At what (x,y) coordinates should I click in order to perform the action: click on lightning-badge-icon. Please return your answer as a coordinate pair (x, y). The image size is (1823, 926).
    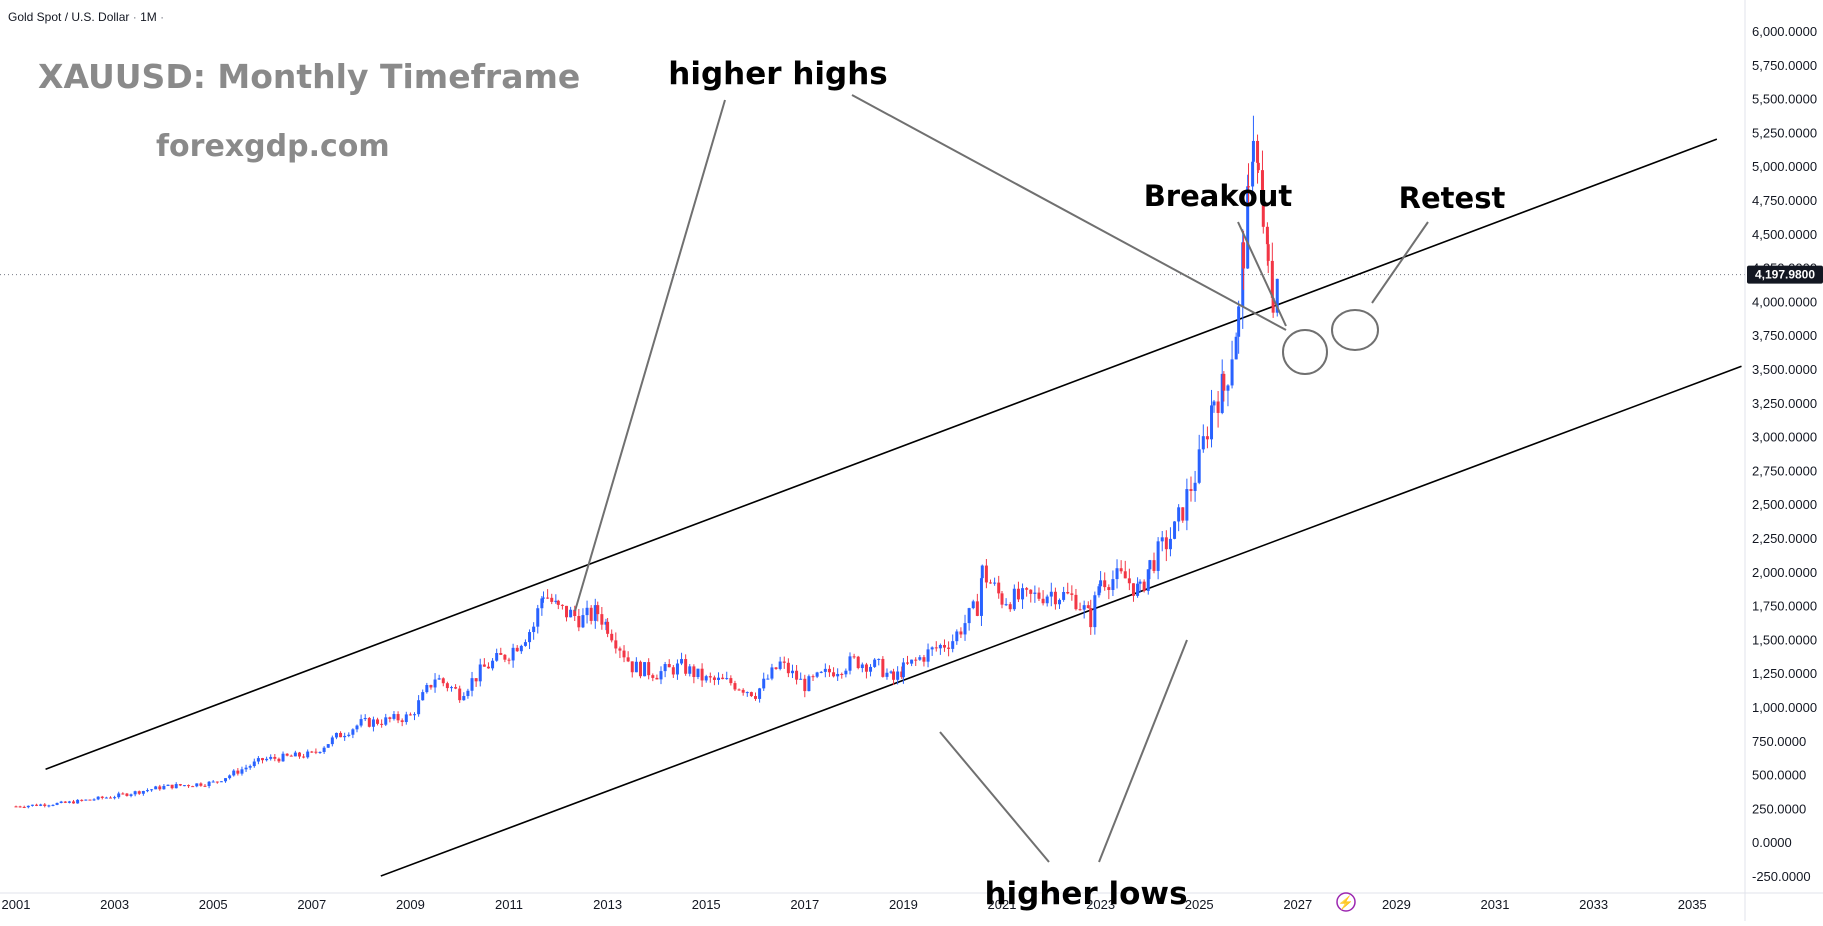
    Looking at the image, I should click on (1346, 902).